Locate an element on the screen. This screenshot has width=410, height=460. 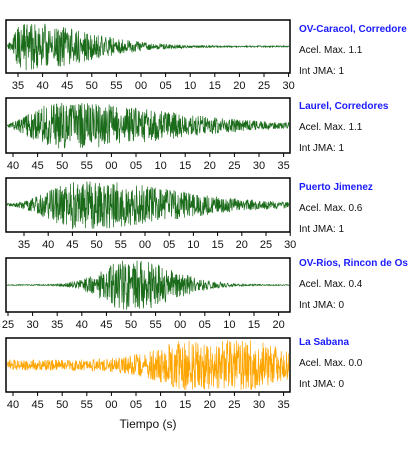
seismogram-panel: 25 30 35 40 45 50 55 00 05 10 15 20 is located at coordinates (146, 294).